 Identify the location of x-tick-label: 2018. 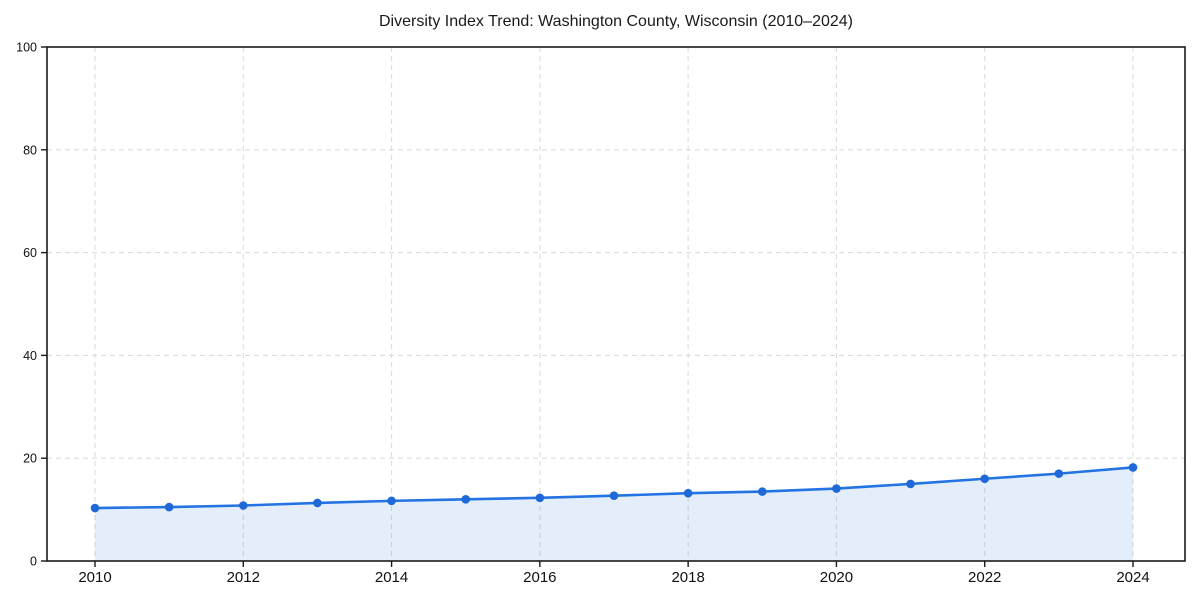
(687, 577).